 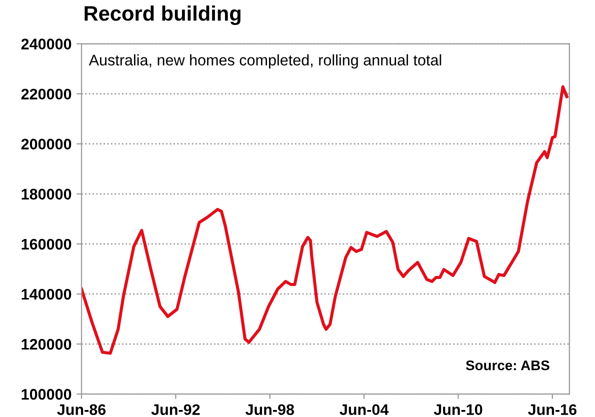 I want to click on x-tick-label: Jun-16, so click(x=552, y=410).